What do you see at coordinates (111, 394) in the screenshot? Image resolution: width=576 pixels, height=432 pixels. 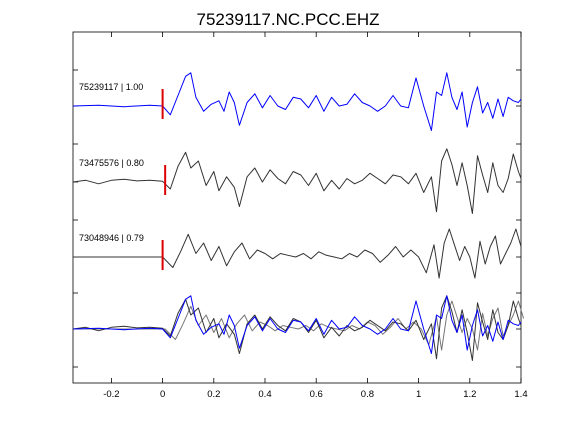 I see `x-tick-label: -0.2` at bounding box center [111, 394].